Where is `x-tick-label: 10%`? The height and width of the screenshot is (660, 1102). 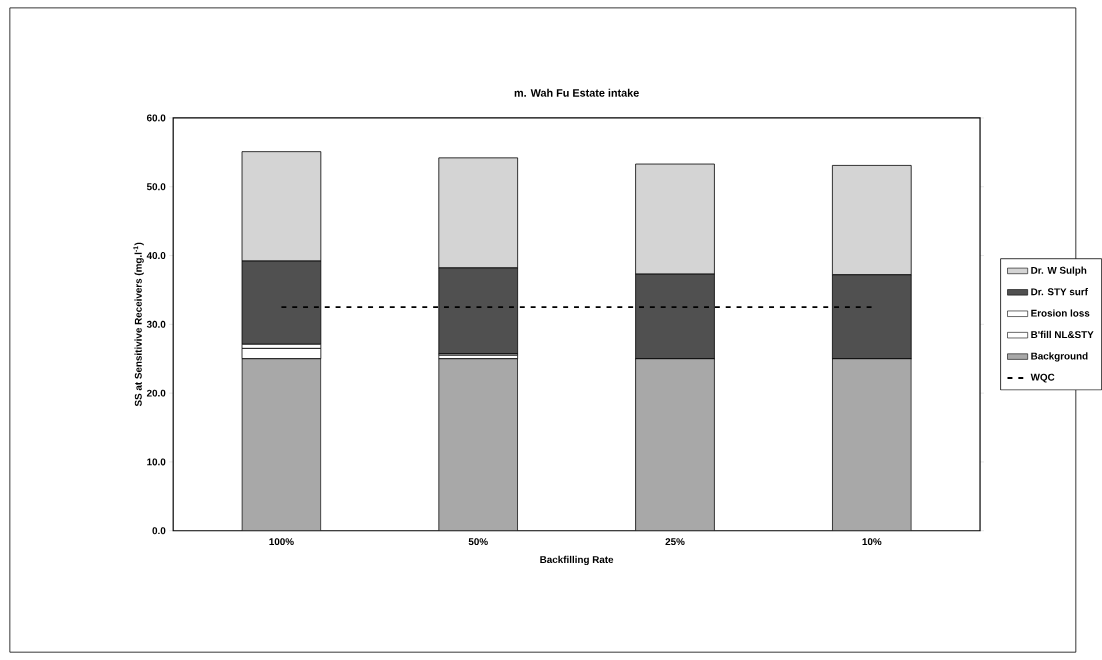 x-tick-label: 10% is located at coordinates (872, 542).